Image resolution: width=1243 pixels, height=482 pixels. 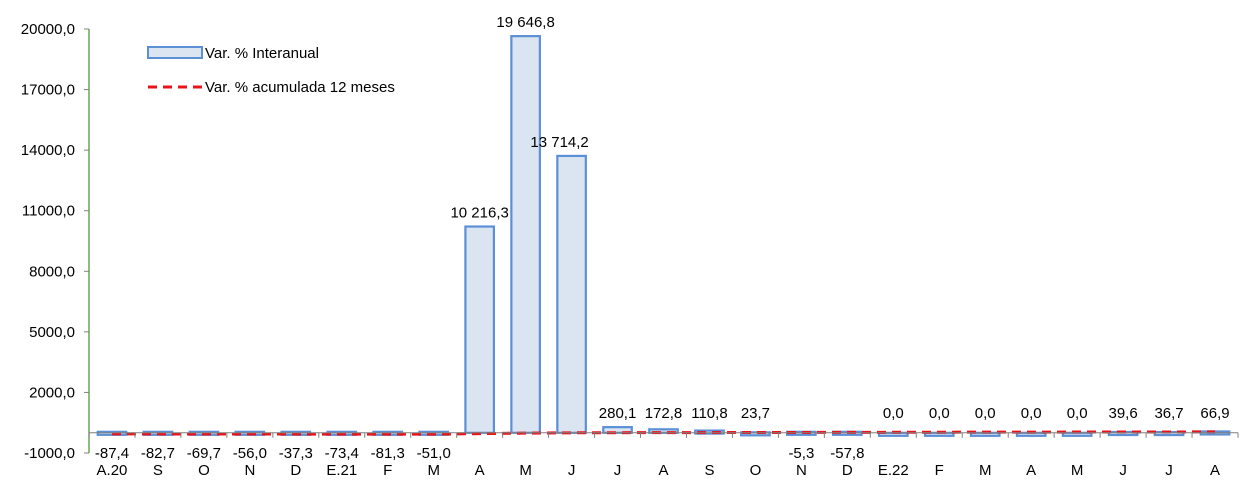 I want to click on data-label: 39,6, so click(x=1122, y=413).